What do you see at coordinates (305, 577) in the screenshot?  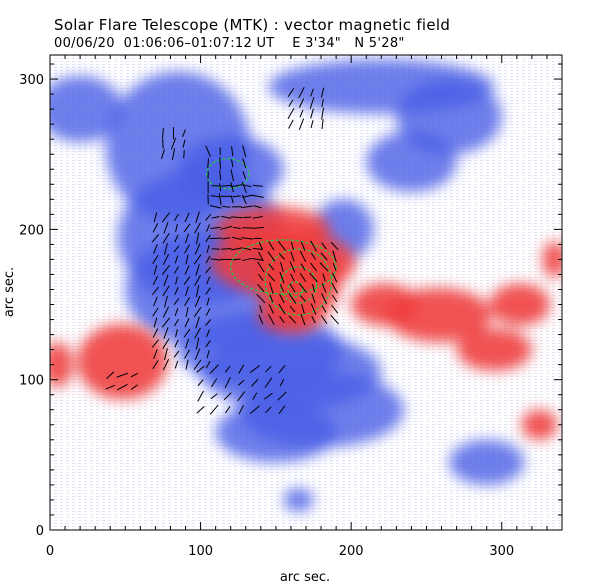 I see `x-axis-label: arc sec.` at bounding box center [305, 577].